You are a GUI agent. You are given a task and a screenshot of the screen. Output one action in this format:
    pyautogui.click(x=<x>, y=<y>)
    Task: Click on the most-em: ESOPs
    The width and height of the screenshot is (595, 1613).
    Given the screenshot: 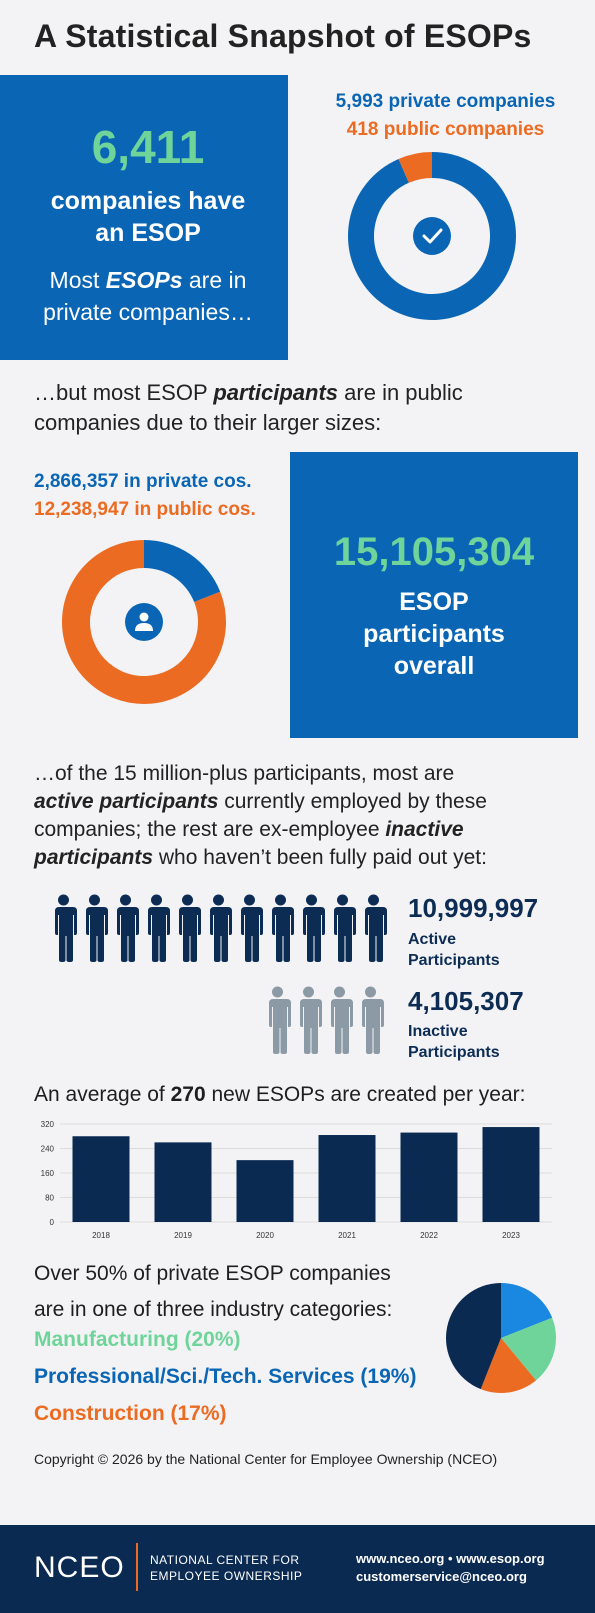 What is the action you would take?
    pyautogui.click(x=144, y=280)
    